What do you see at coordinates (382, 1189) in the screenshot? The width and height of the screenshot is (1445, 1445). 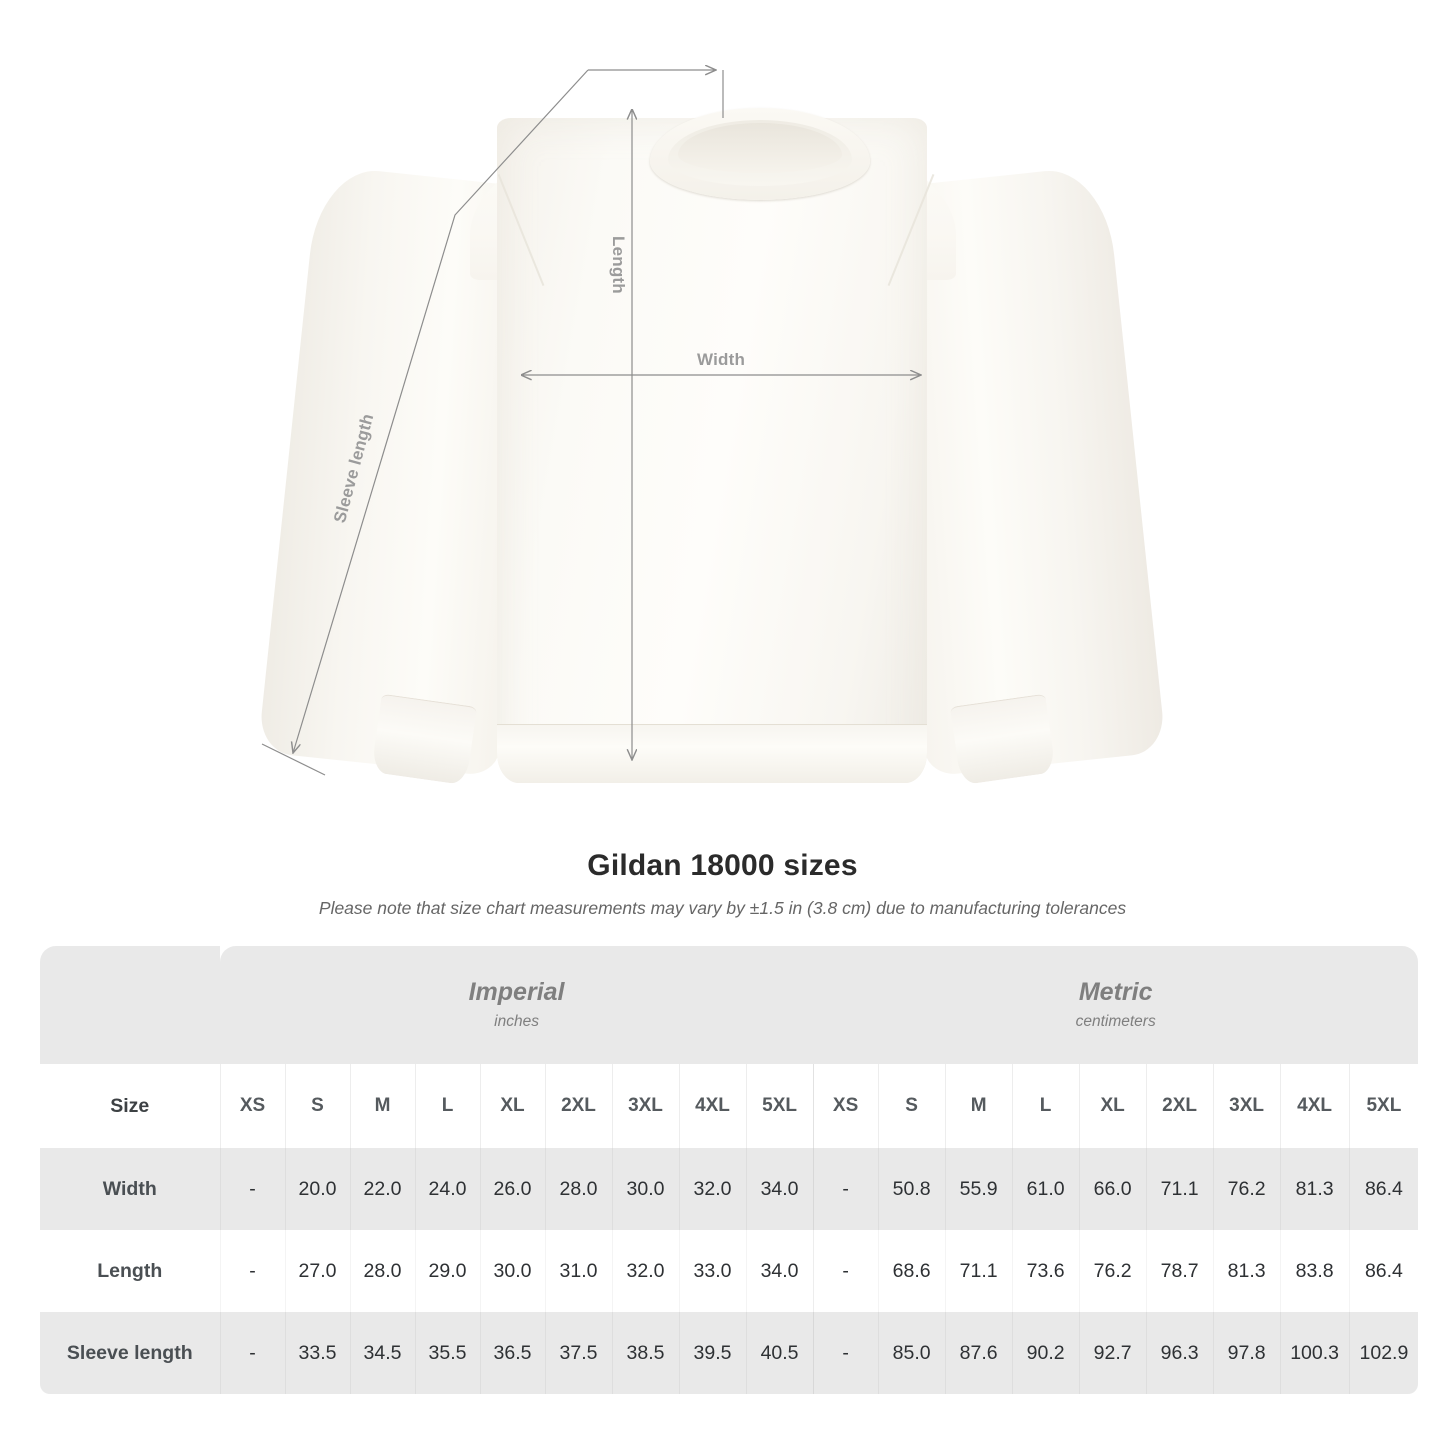 I see `cell-width-imperial-m: 22.0` at bounding box center [382, 1189].